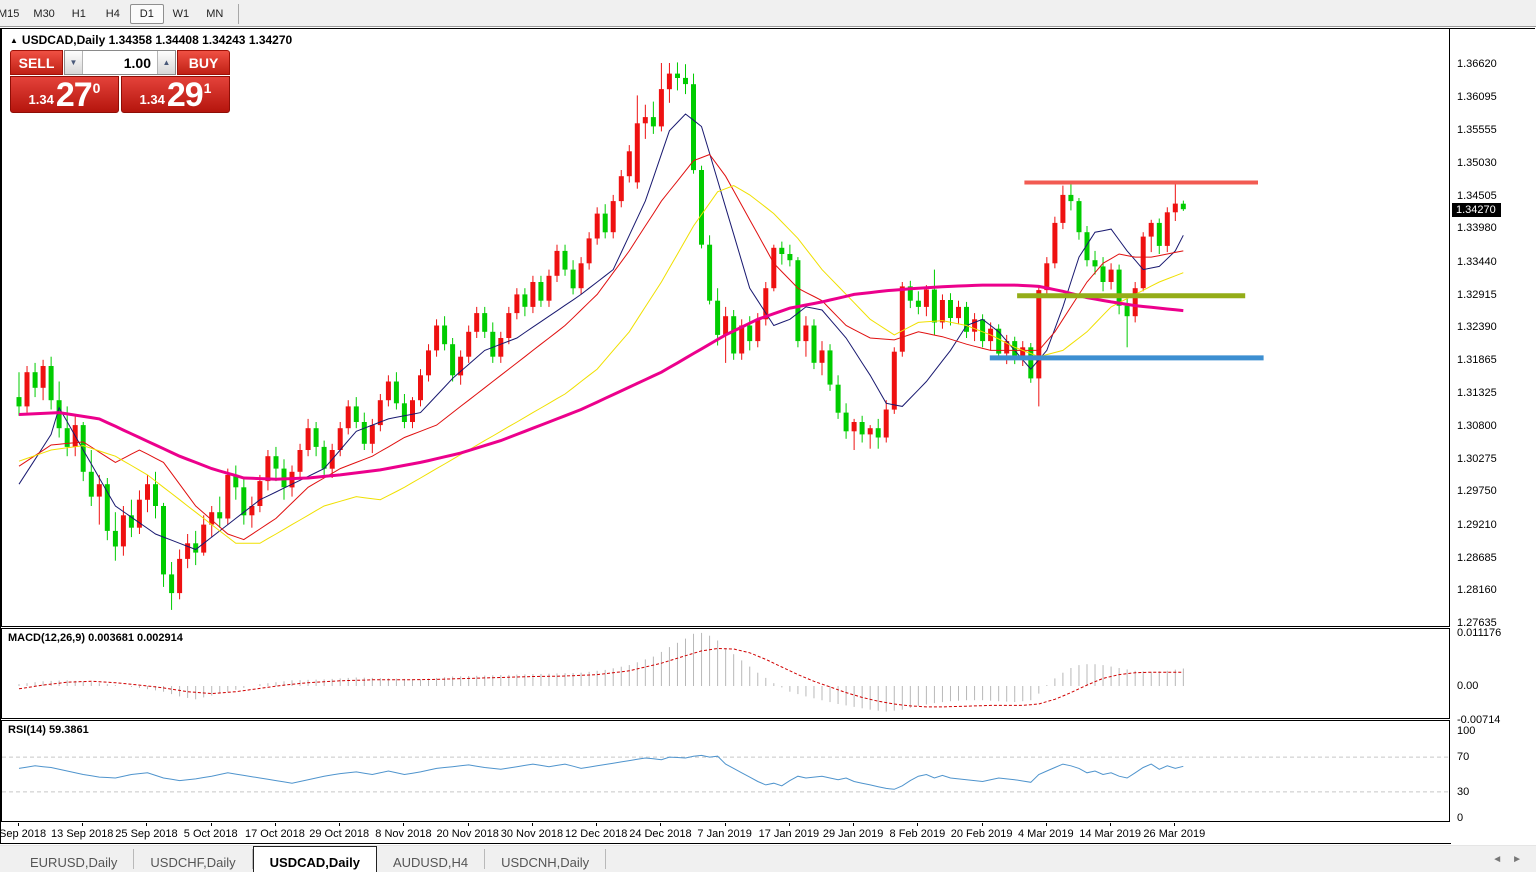  I want to click on macd-canvas, so click(725, 673).